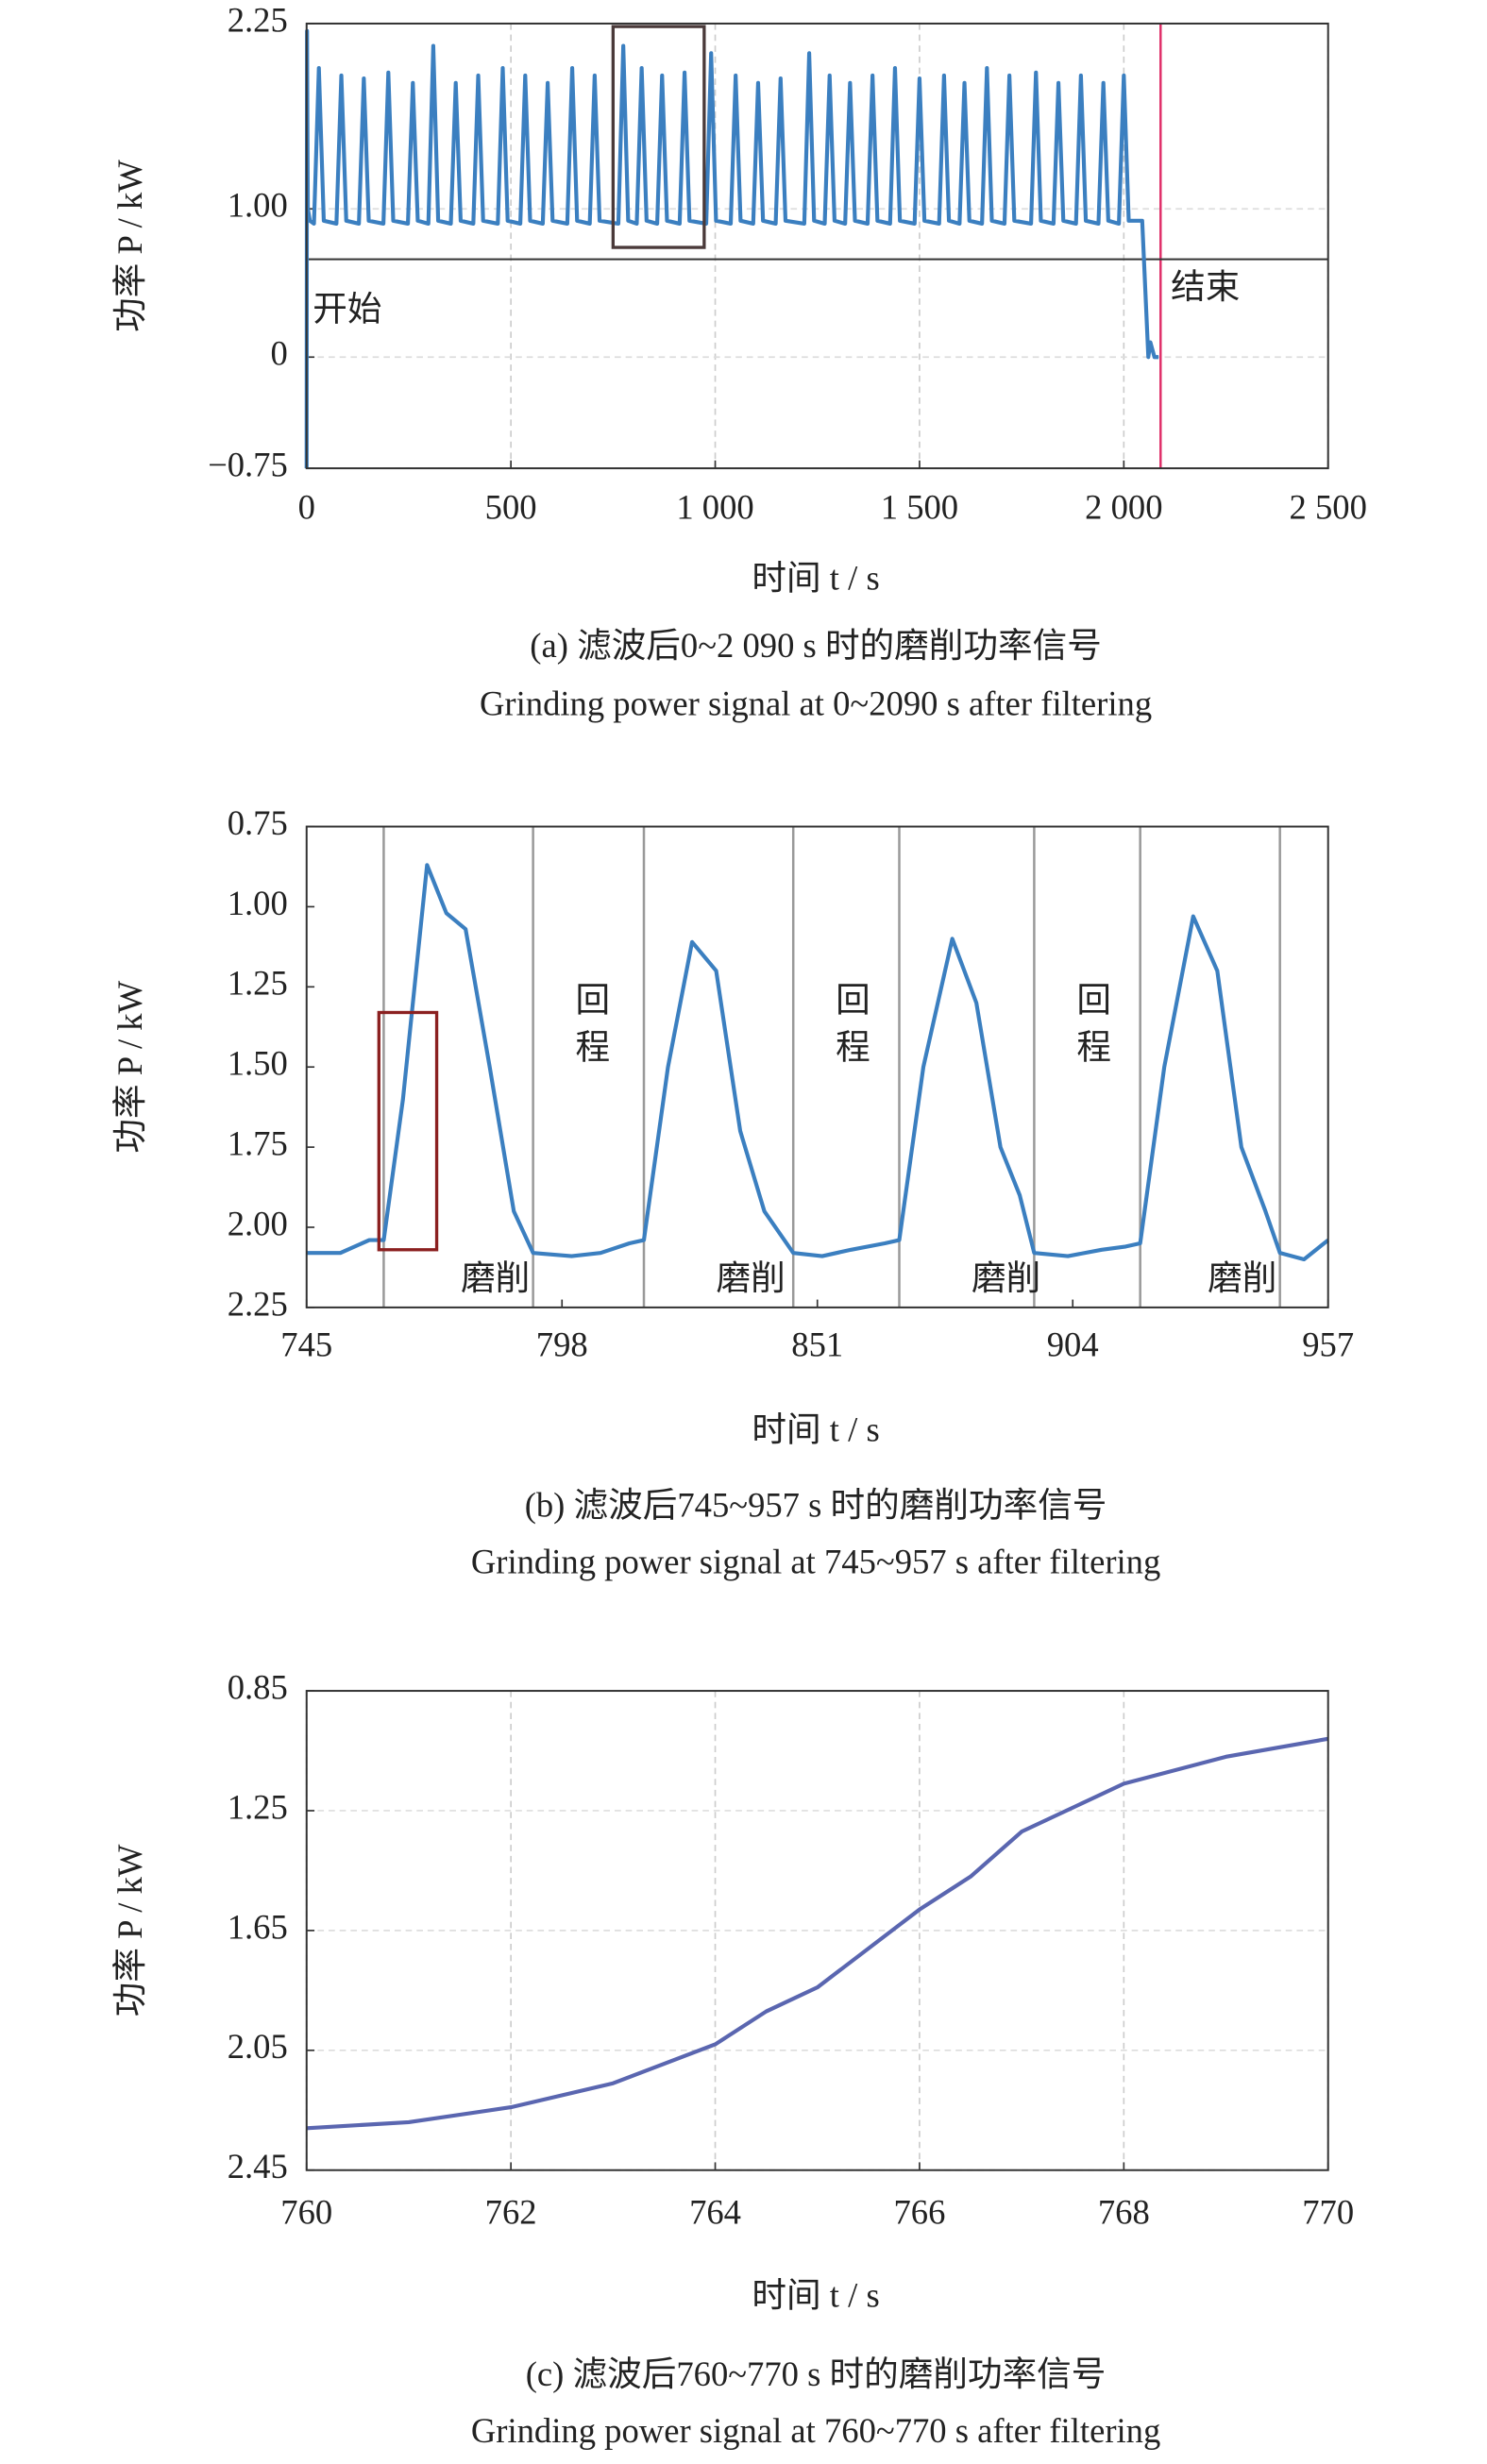  I want to click on y-tick-label: 2.05, so click(258, 2046).